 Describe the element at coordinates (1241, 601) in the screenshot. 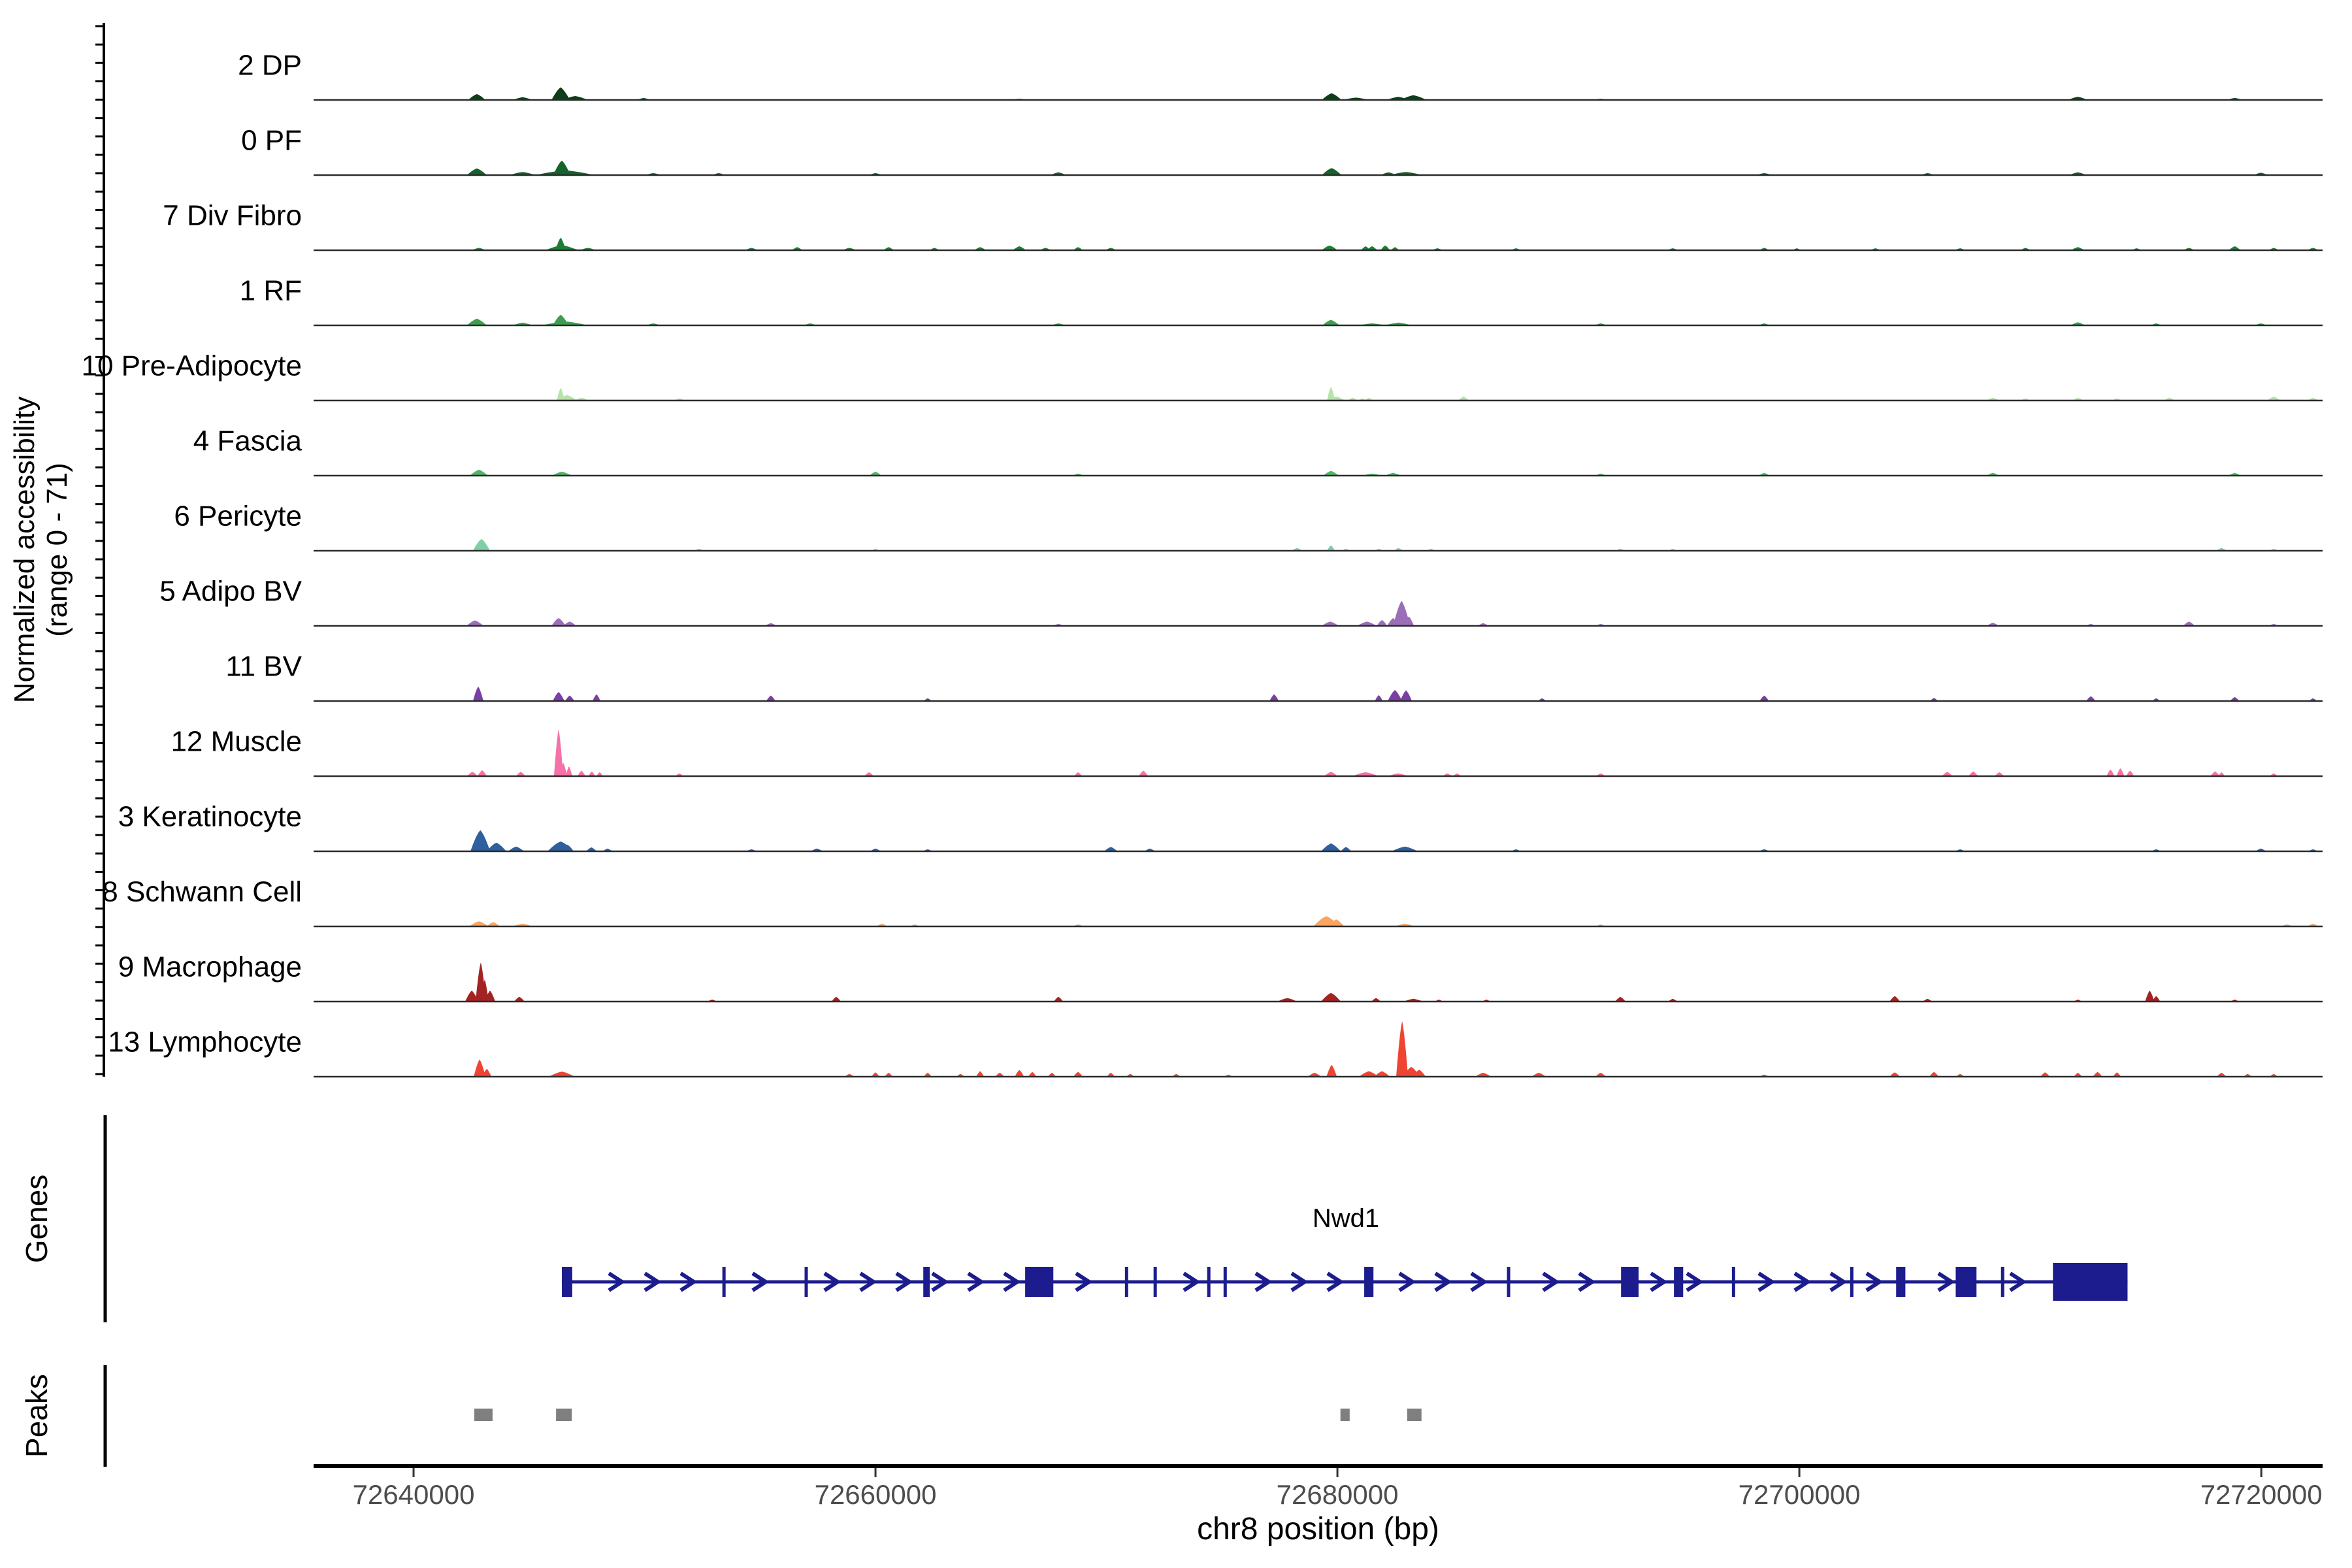

I see `coverage-track: 5 Adipo BV` at that location.